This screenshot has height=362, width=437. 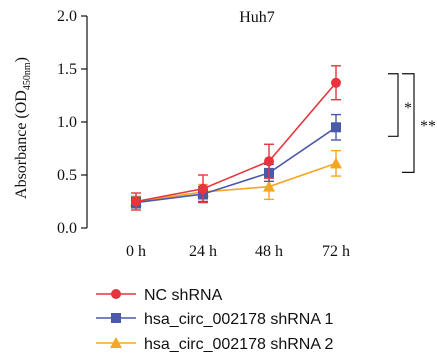 What do you see at coordinates (67, 16) in the screenshot?
I see `y-tick-label: 2.0` at bounding box center [67, 16].